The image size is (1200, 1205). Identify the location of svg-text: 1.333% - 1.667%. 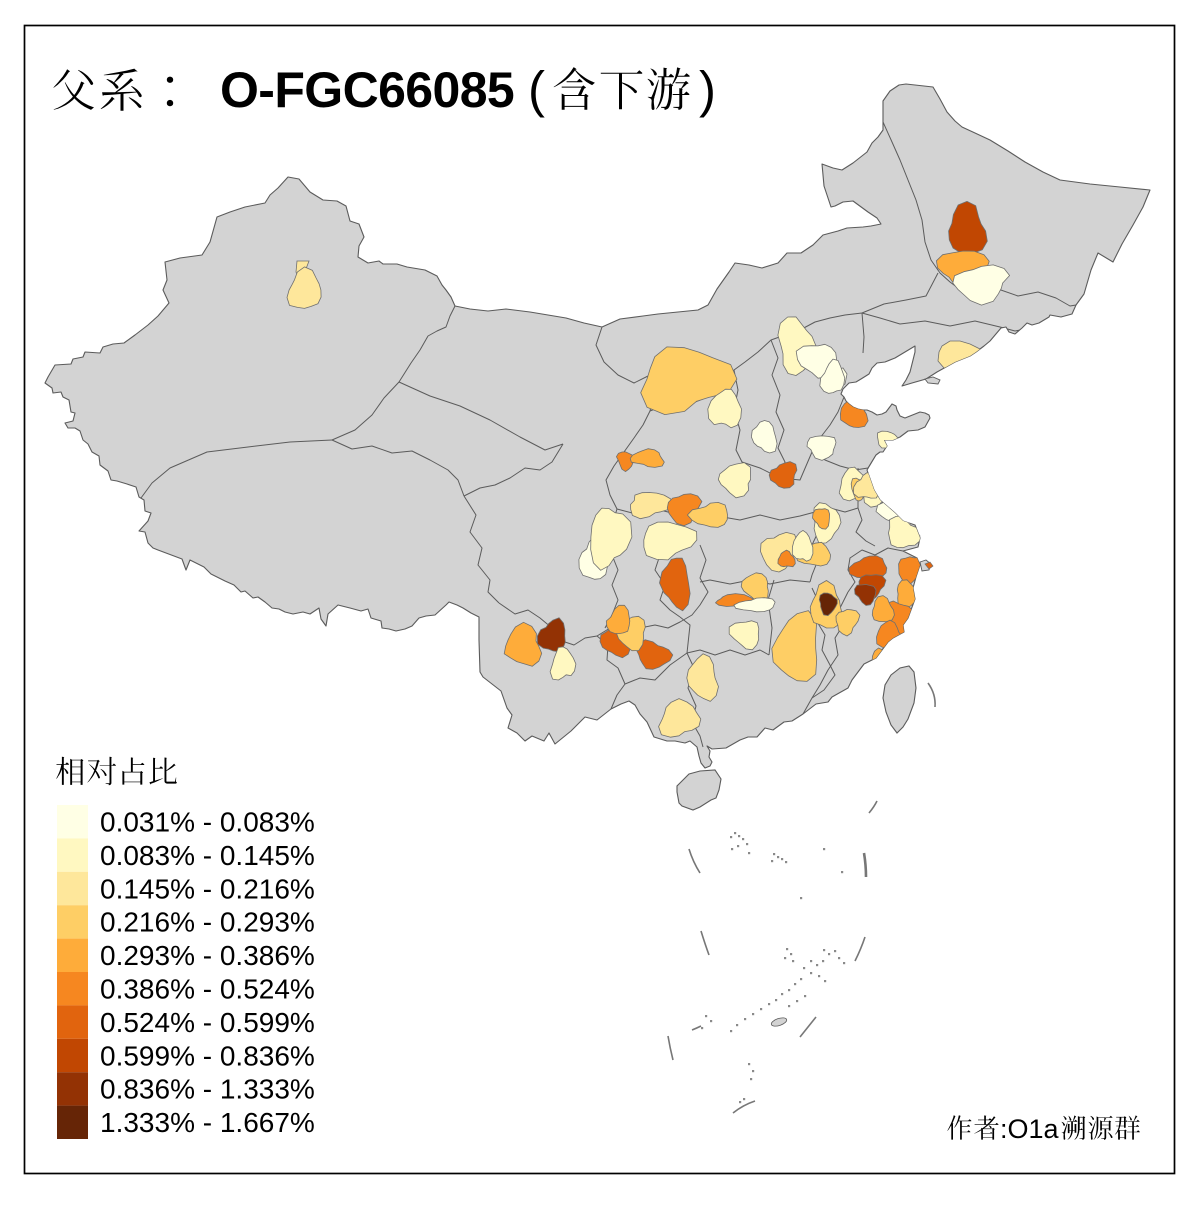
(207, 1122).